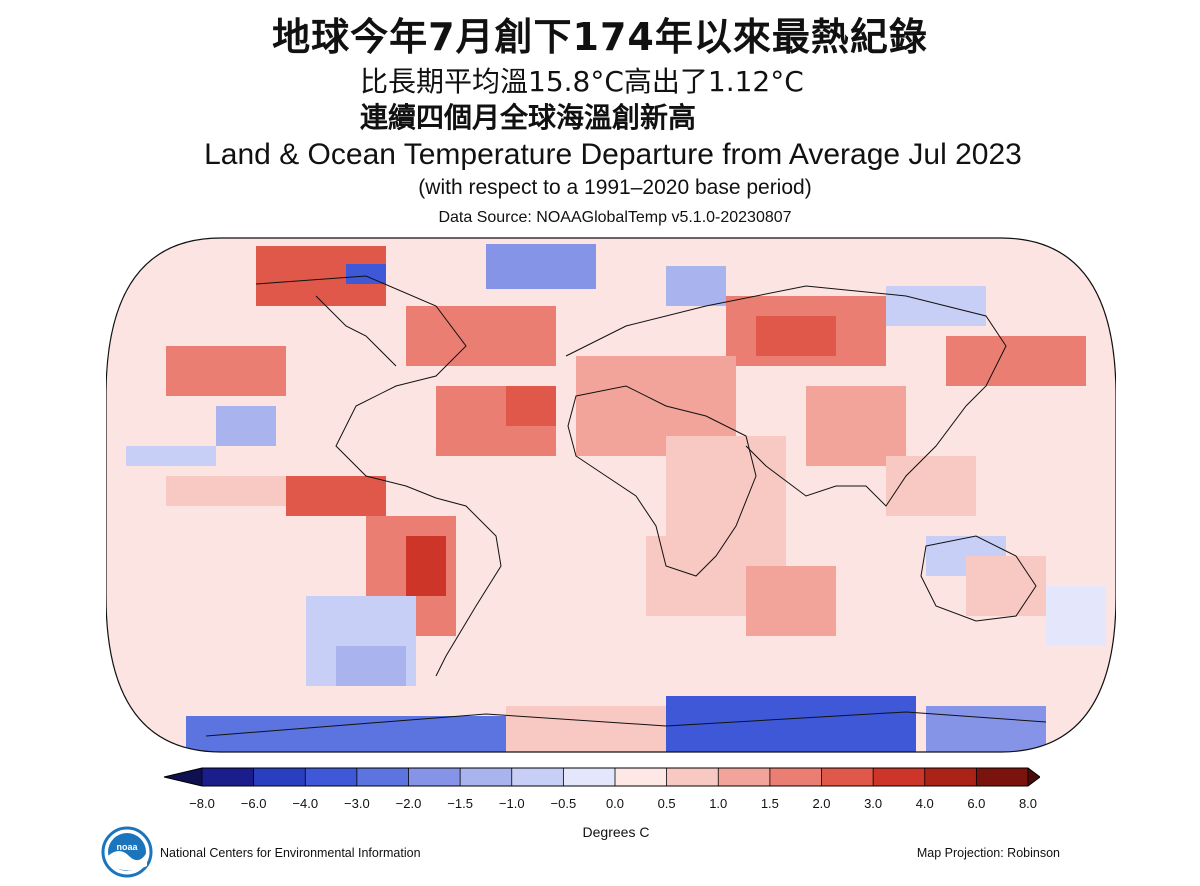 Image resolution: width=1200 pixels, height=886 pixels. Describe the element at coordinates (357, 803) in the screenshot. I see `colorbar-tick-label: −3.0` at that location.